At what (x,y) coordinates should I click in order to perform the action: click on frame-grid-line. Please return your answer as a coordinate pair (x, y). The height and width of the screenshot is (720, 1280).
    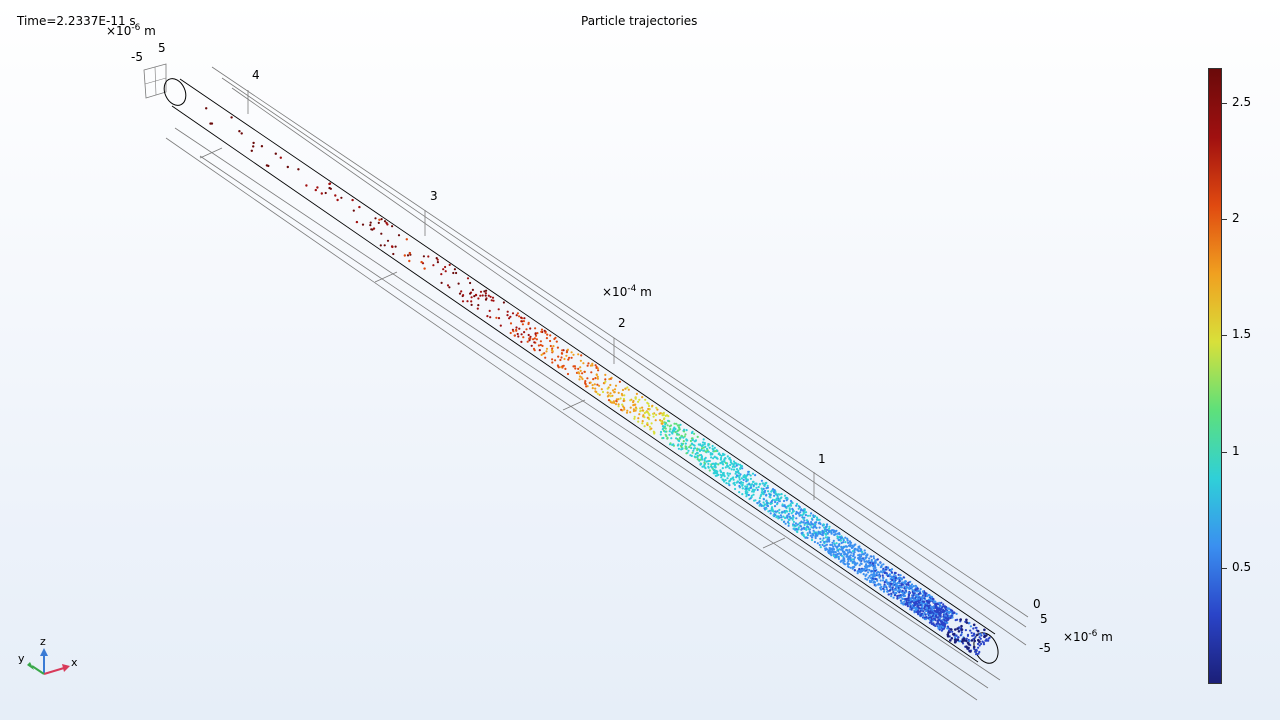
    Looking at the image, I should click on (155, 81).